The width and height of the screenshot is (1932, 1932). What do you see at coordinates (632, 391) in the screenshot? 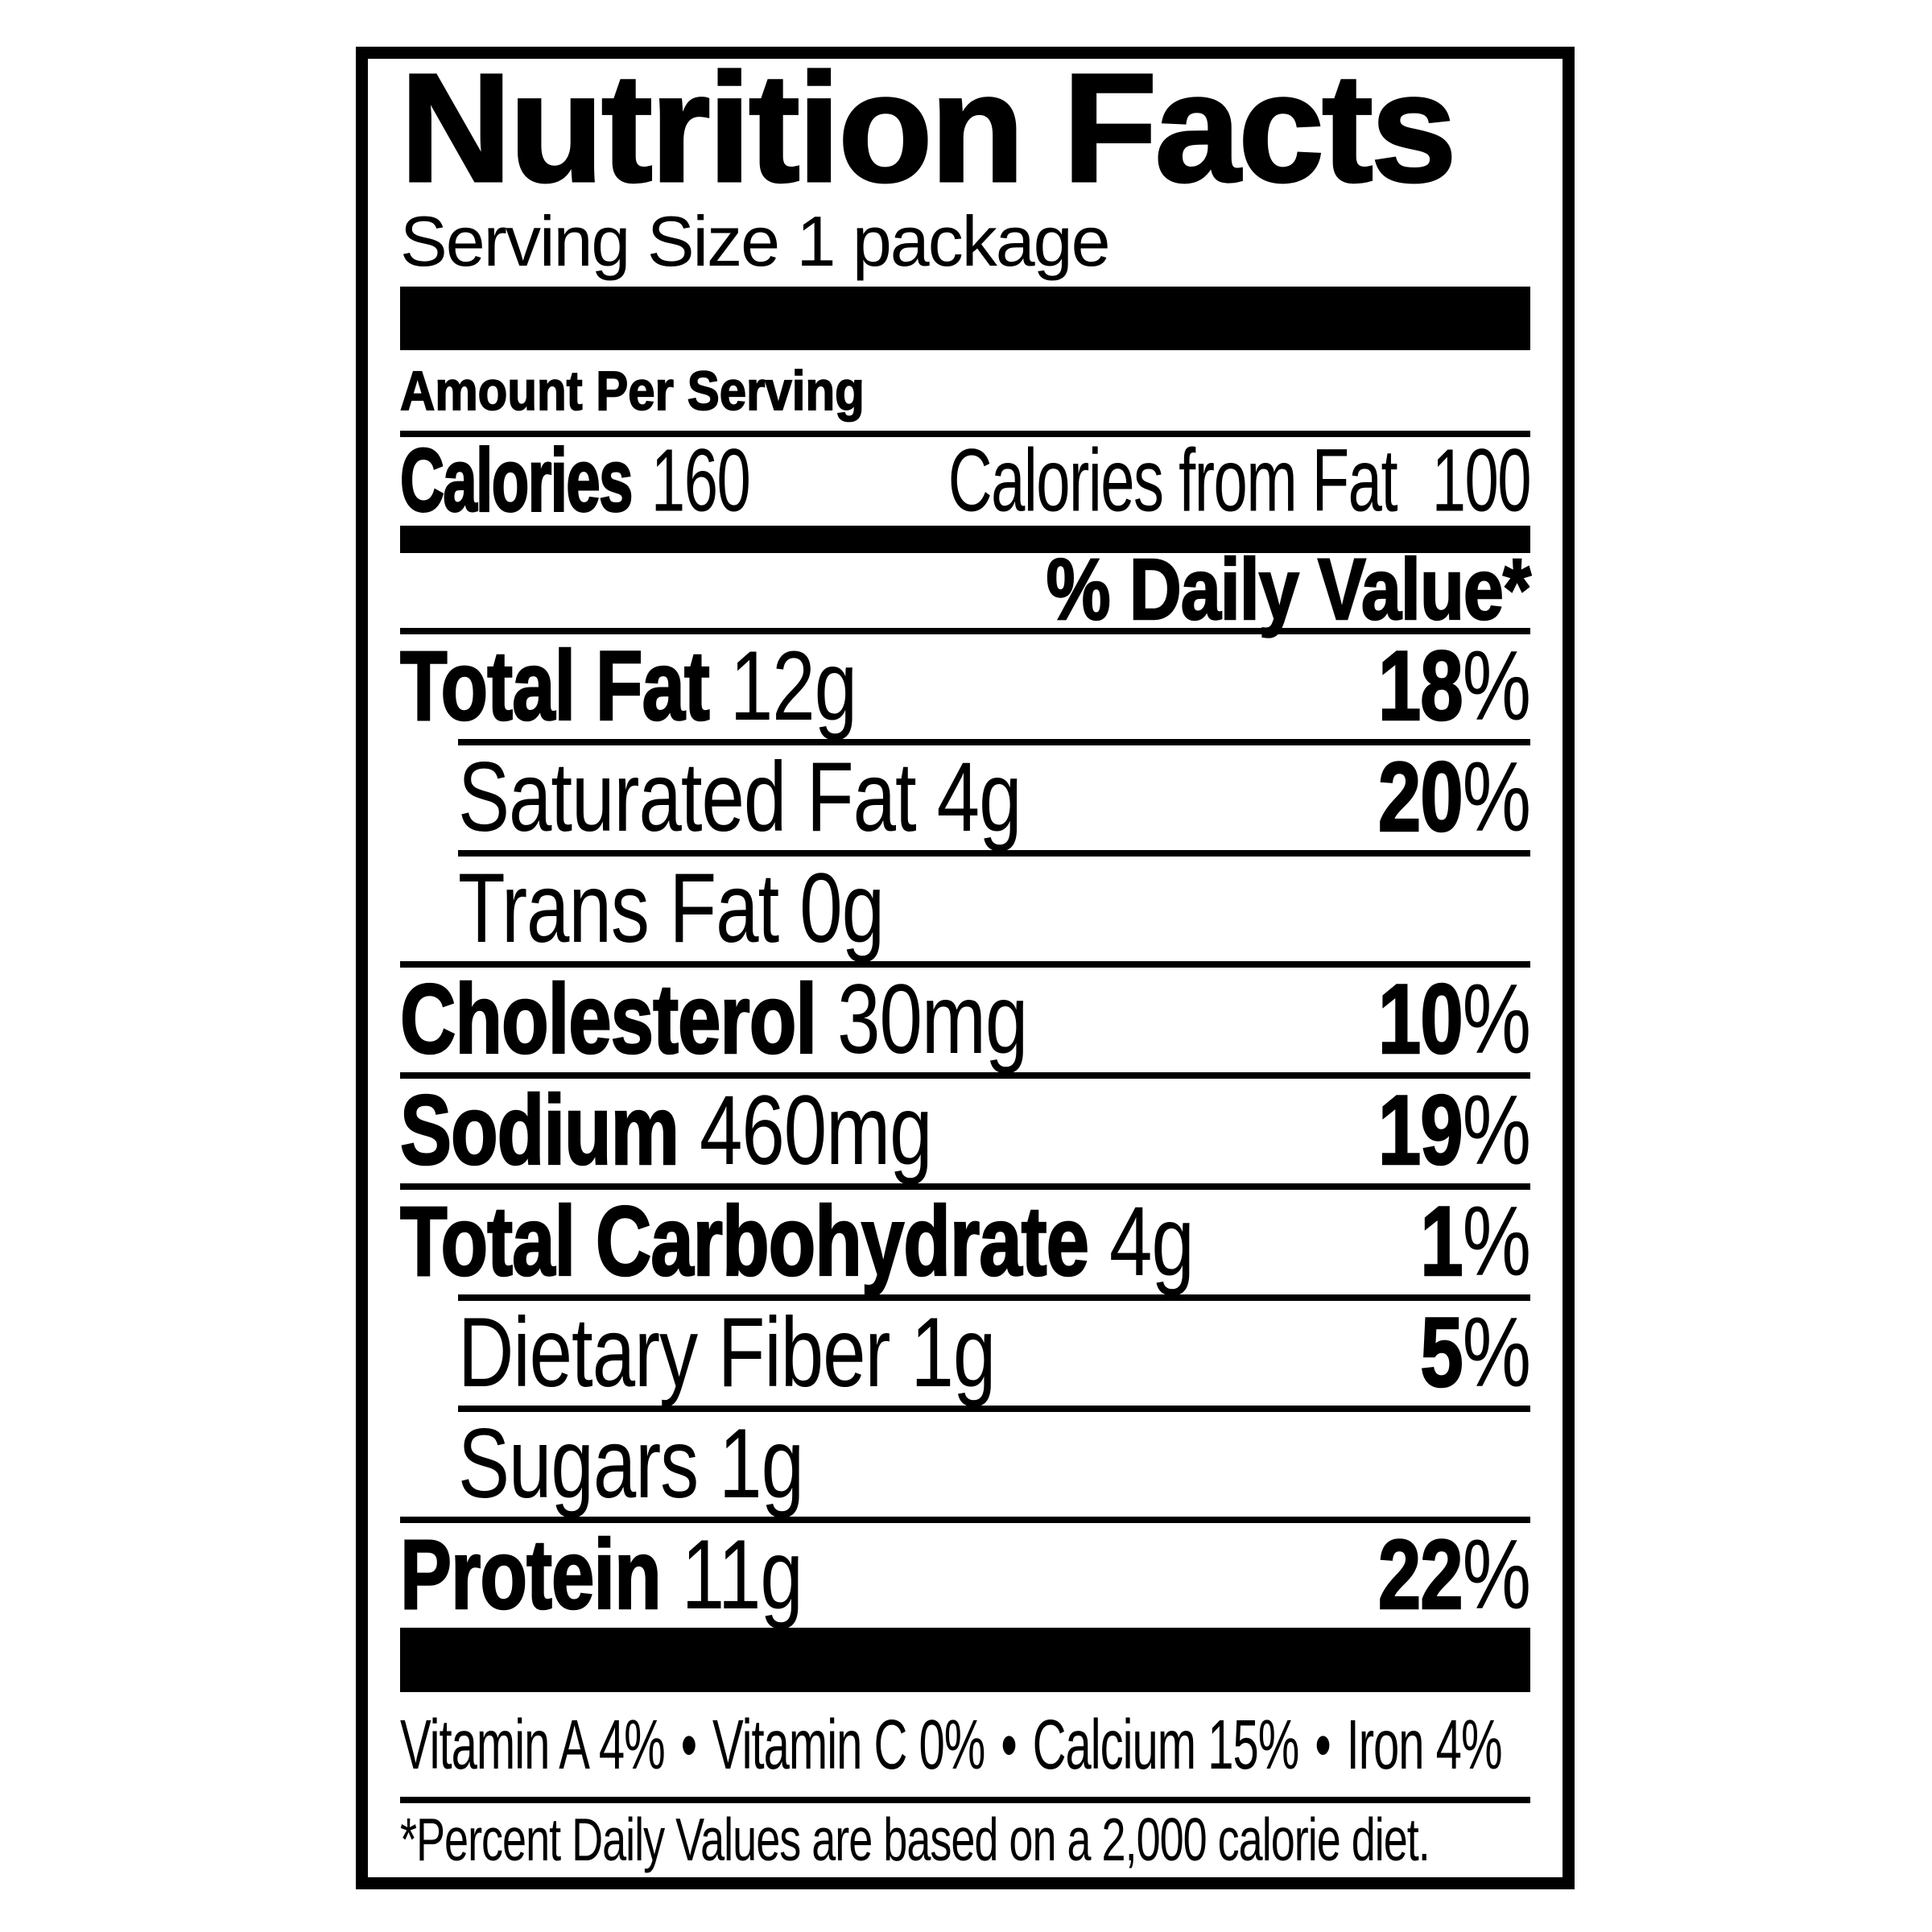
I see `amount-per-serving: Amount Per Serving` at bounding box center [632, 391].